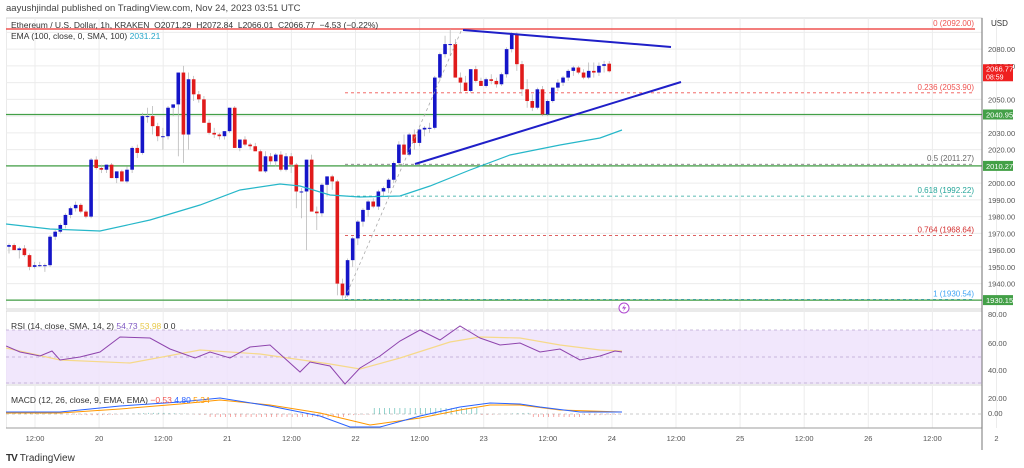 Image resolution: width=1024 pixels, height=468 pixels. Describe the element at coordinates (624, 308) in the screenshot. I see `lightning-icon` at that location.